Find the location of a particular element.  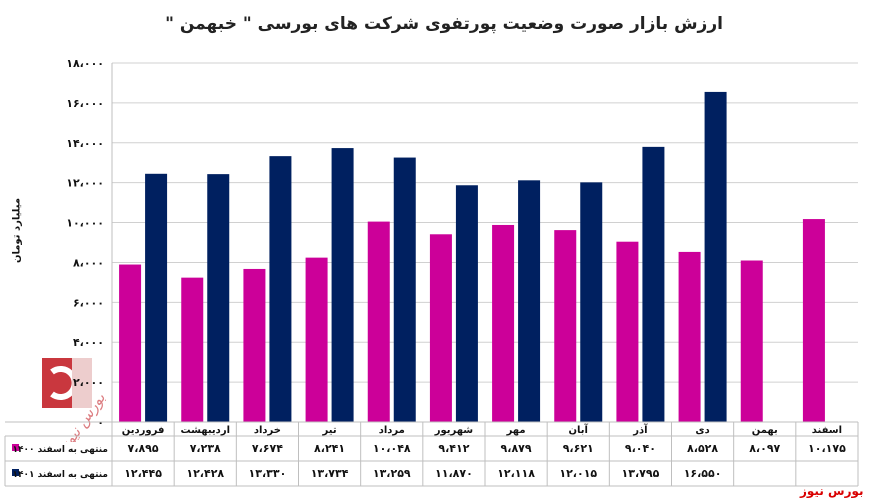

data-label: ۱۱،۸۷۰ is located at coordinates (454, 473).